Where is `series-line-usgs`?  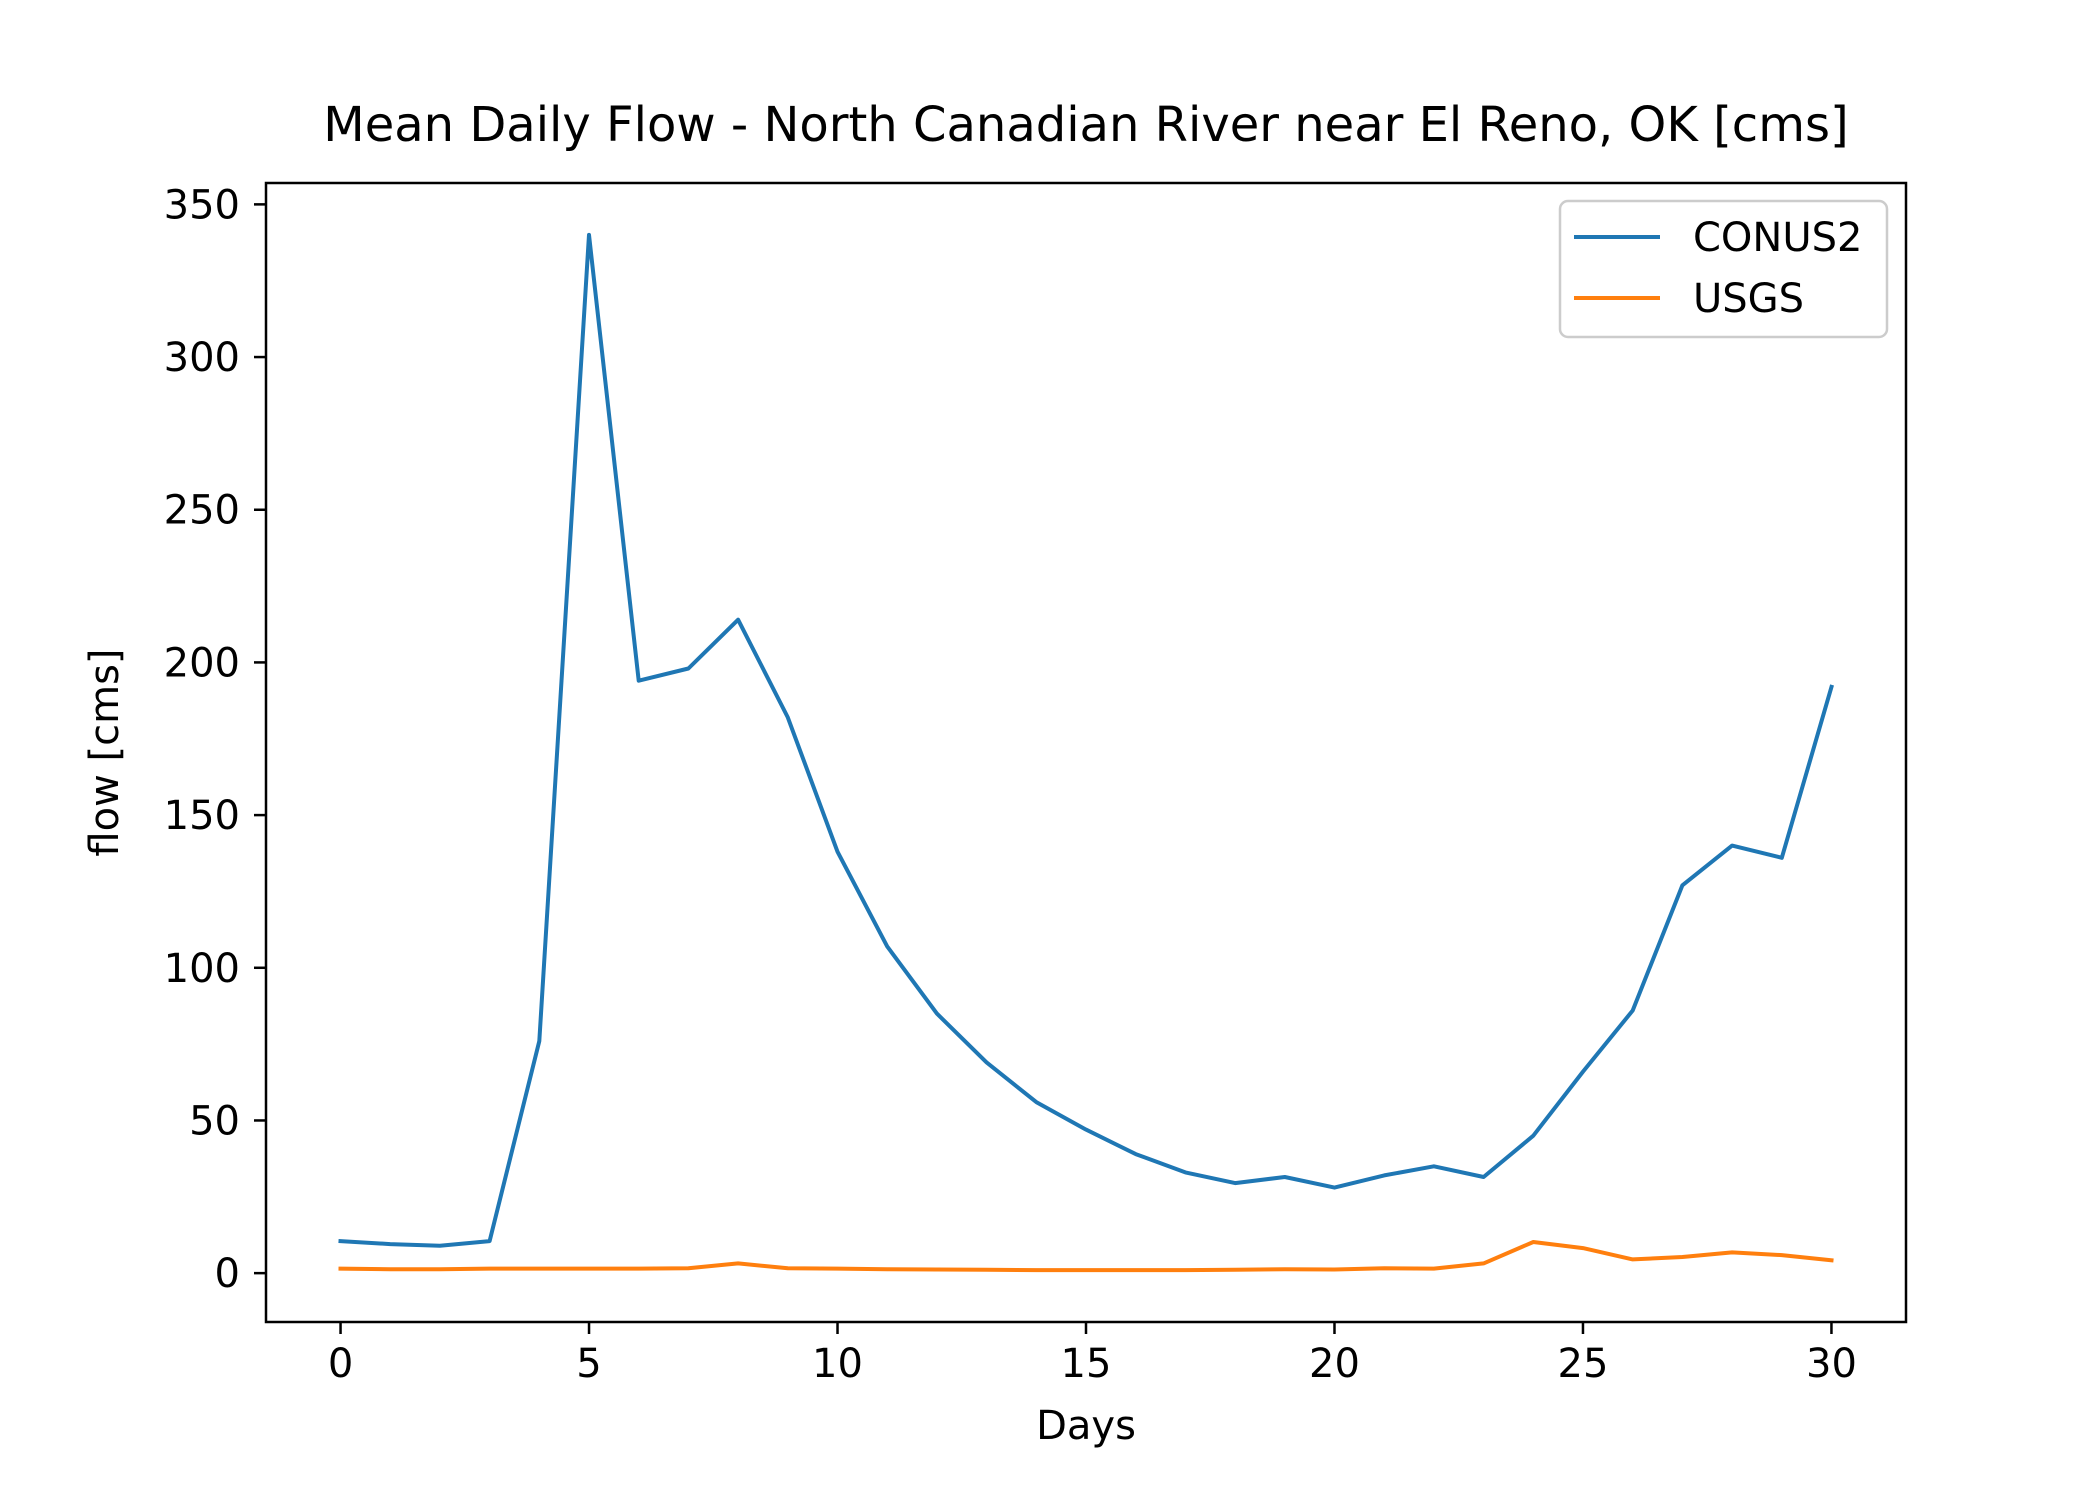 series-line-usgs is located at coordinates (1086, 1256).